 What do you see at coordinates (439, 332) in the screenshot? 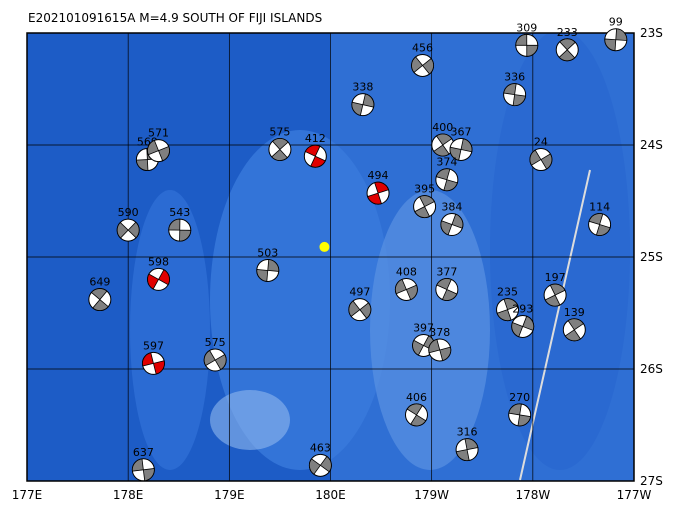
I see `depth-label: 378` at bounding box center [439, 332].